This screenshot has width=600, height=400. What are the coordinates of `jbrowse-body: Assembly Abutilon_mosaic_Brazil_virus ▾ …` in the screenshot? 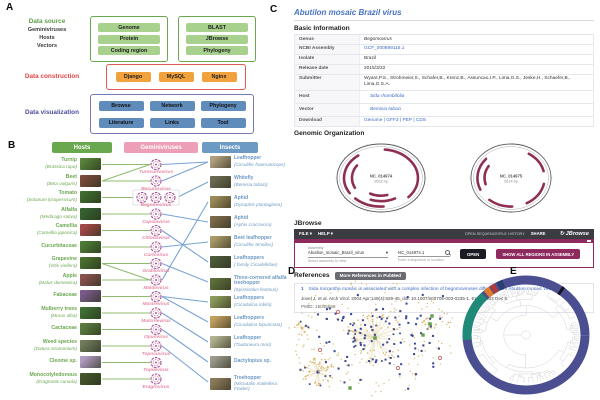 It's located at (444, 253).